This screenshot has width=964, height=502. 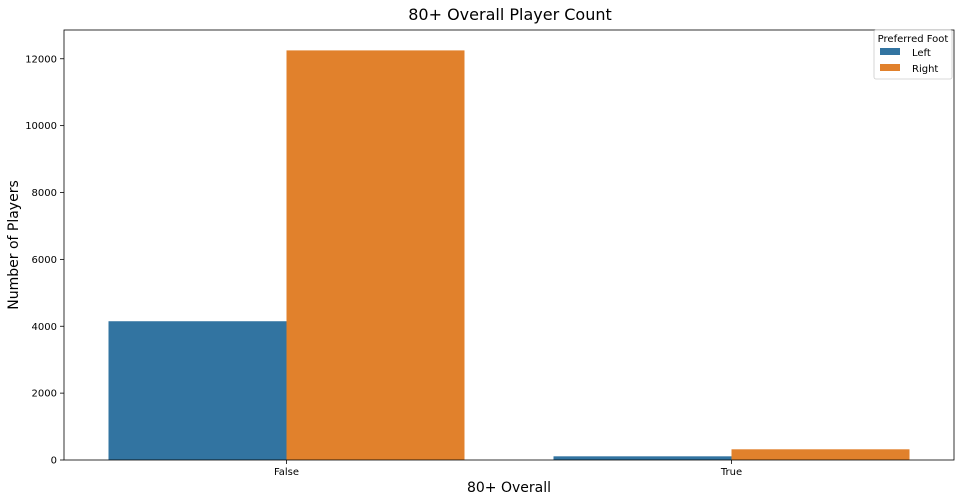 I want to click on y-axis: 0 2000 4000 6000 8000 10000 12000, so click(x=44, y=260).